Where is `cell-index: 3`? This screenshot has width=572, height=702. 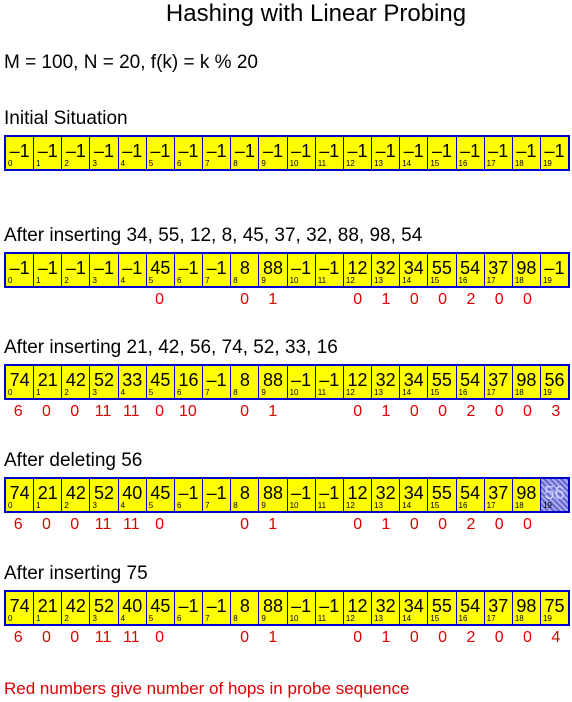 cell-index: 3 is located at coordinates (94, 280).